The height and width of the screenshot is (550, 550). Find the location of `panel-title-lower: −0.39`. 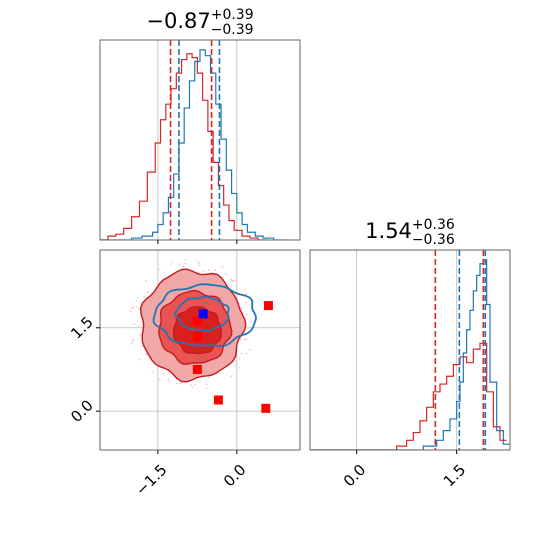

panel-title-lower: −0.39 is located at coordinates (232, 30).